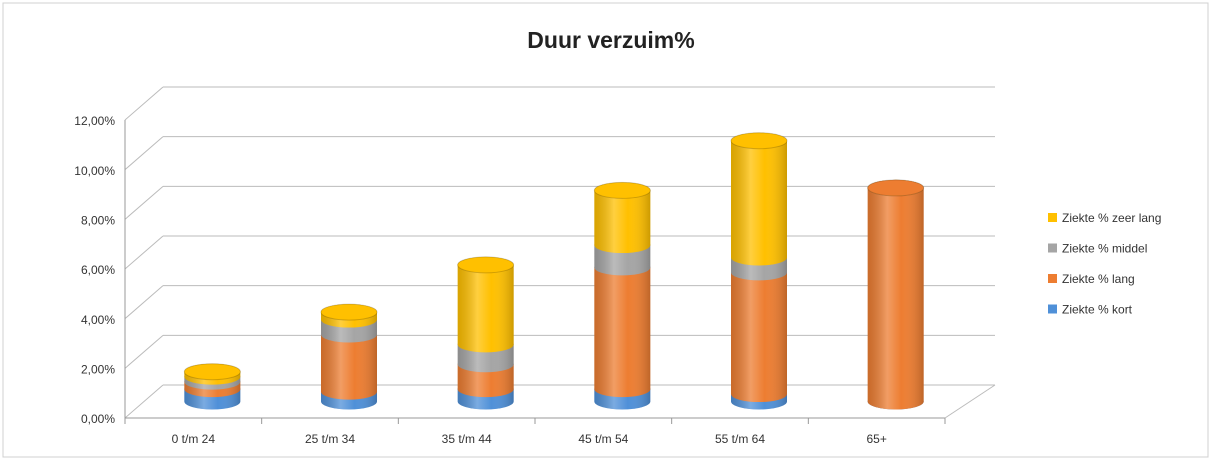 The height and width of the screenshot is (461, 1212). Describe the element at coordinates (94, 171) in the screenshot. I see `y-tick-label: 10,00%` at that location.